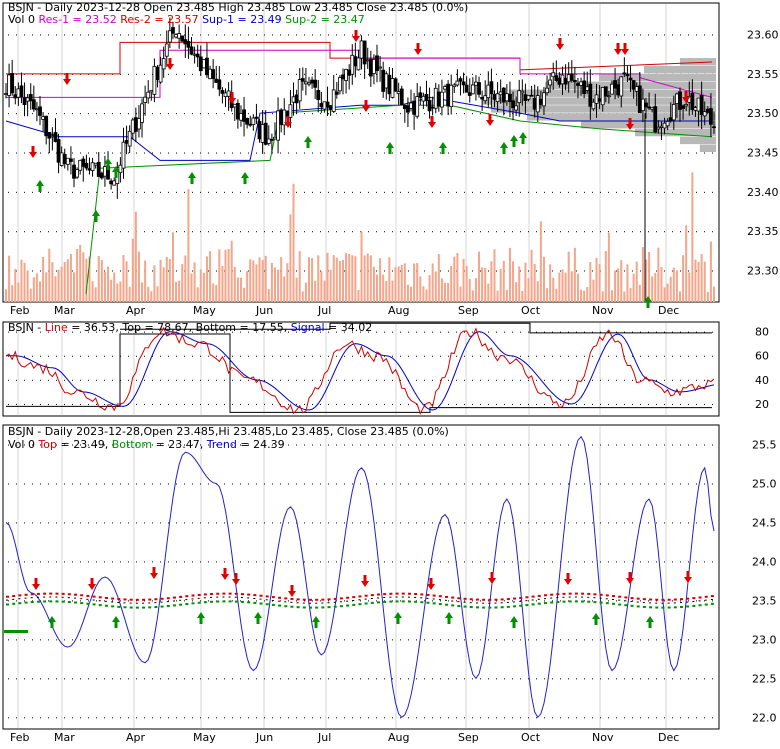 This screenshot has height=749, width=780. What do you see at coordinates (603, 737) in the screenshot?
I see `x-tick-label: Nov` at bounding box center [603, 737].